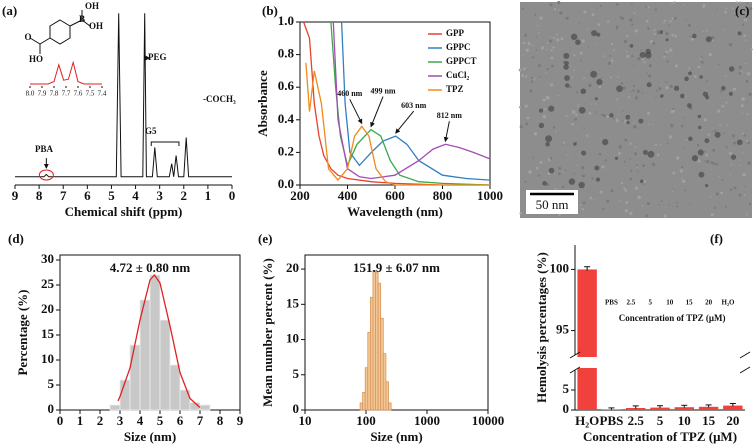 The image size is (755, 448). What do you see at coordinates (630, 303) in the screenshot?
I see `inner-label: 2.5` at bounding box center [630, 303].